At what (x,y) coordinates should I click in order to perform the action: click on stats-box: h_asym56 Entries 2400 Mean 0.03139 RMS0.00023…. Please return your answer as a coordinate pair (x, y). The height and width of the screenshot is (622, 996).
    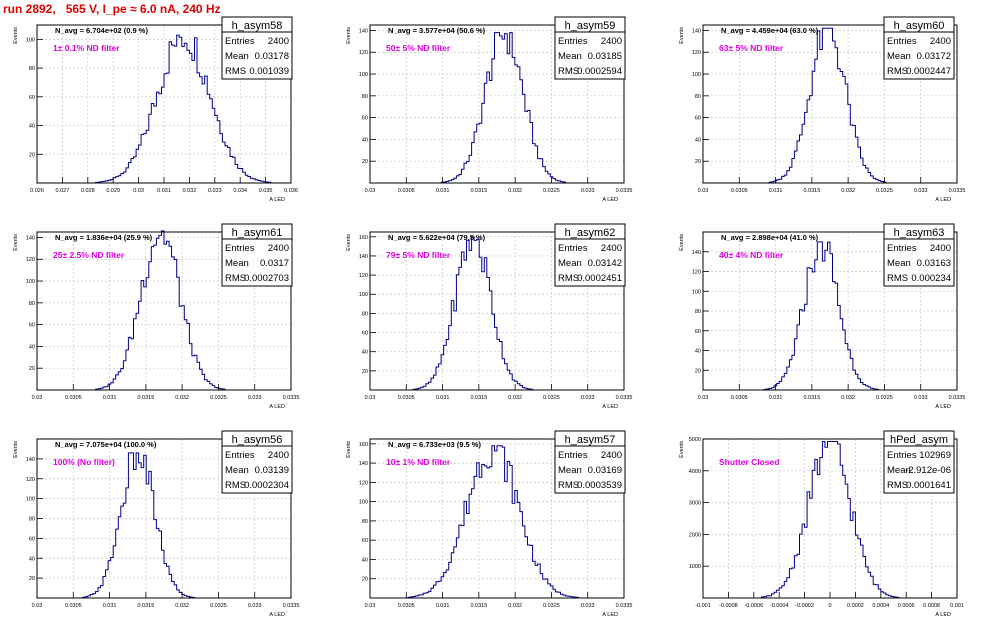
    Looking at the image, I should click on (257, 462).